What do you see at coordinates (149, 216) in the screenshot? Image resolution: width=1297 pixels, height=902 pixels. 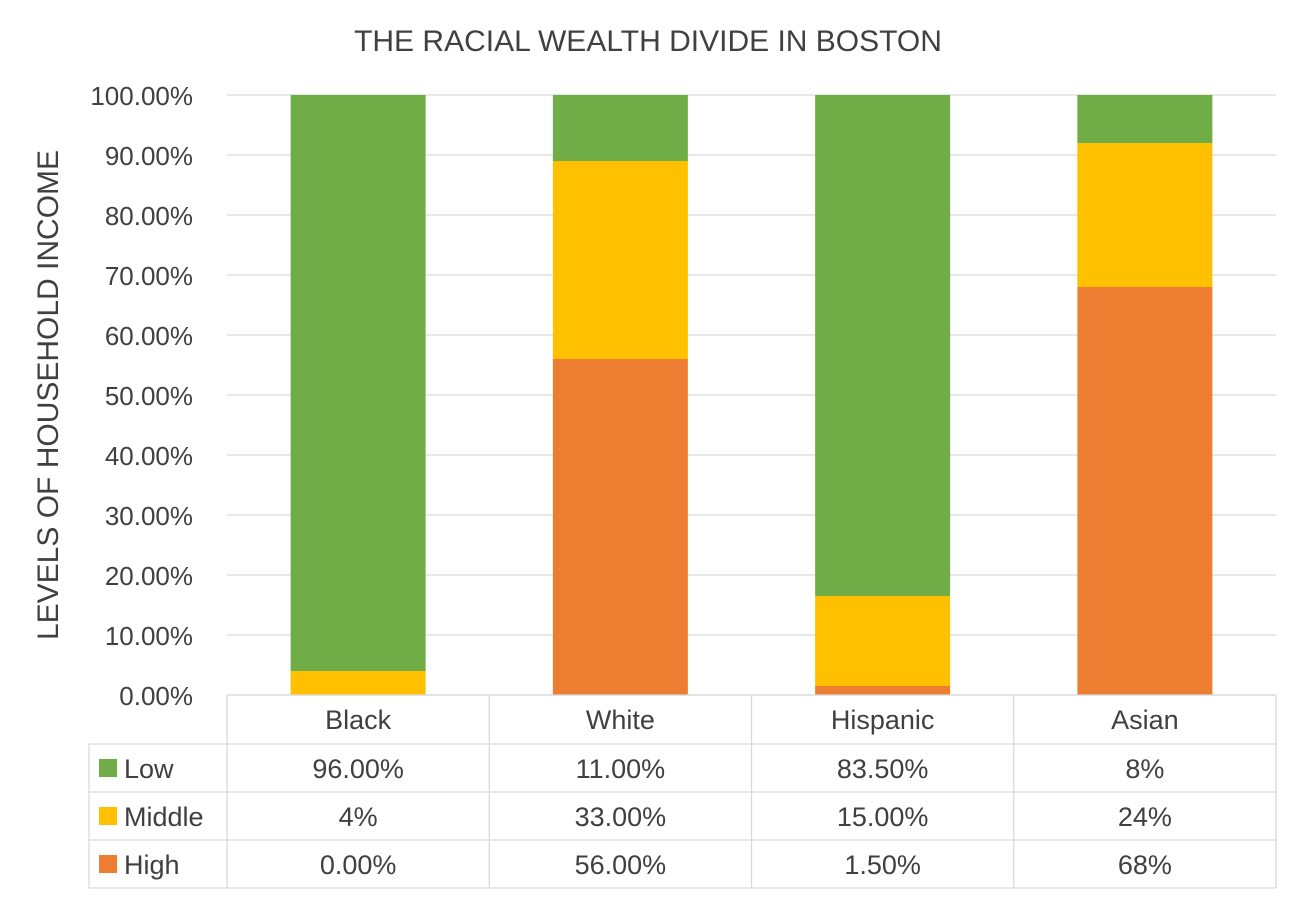 I see `y-tick-label: 80.00%` at bounding box center [149, 216].